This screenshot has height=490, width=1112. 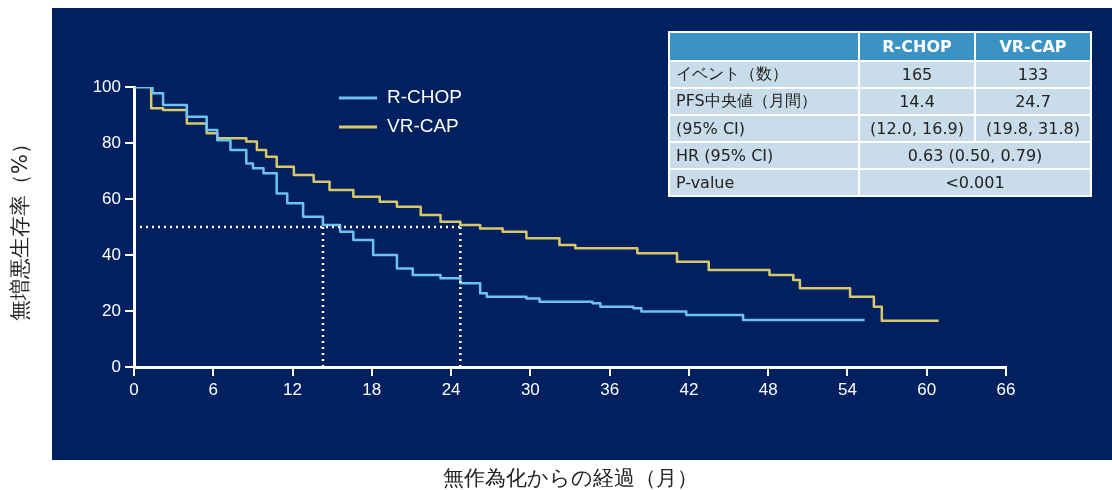 What do you see at coordinates (134, 389) in the screenshot?
I see `x-tick-label: 0` at bounding box center [134, 389].